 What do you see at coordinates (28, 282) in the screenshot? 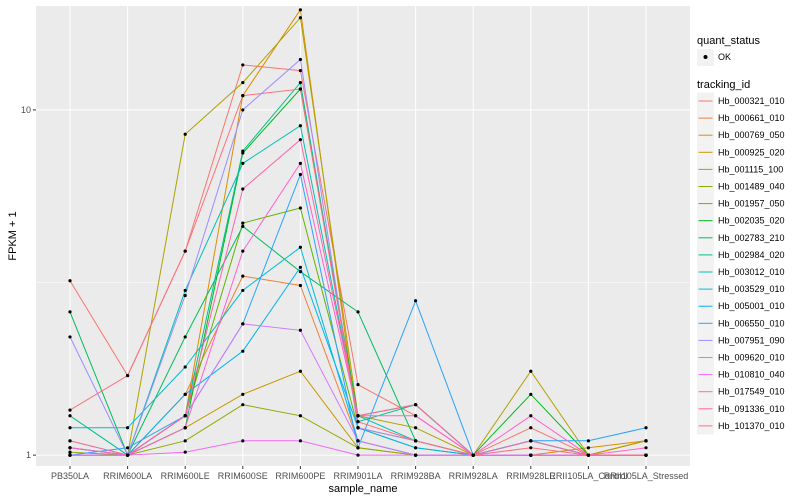
I see `y-axis: 1 10` at bounding box center [28, 282].